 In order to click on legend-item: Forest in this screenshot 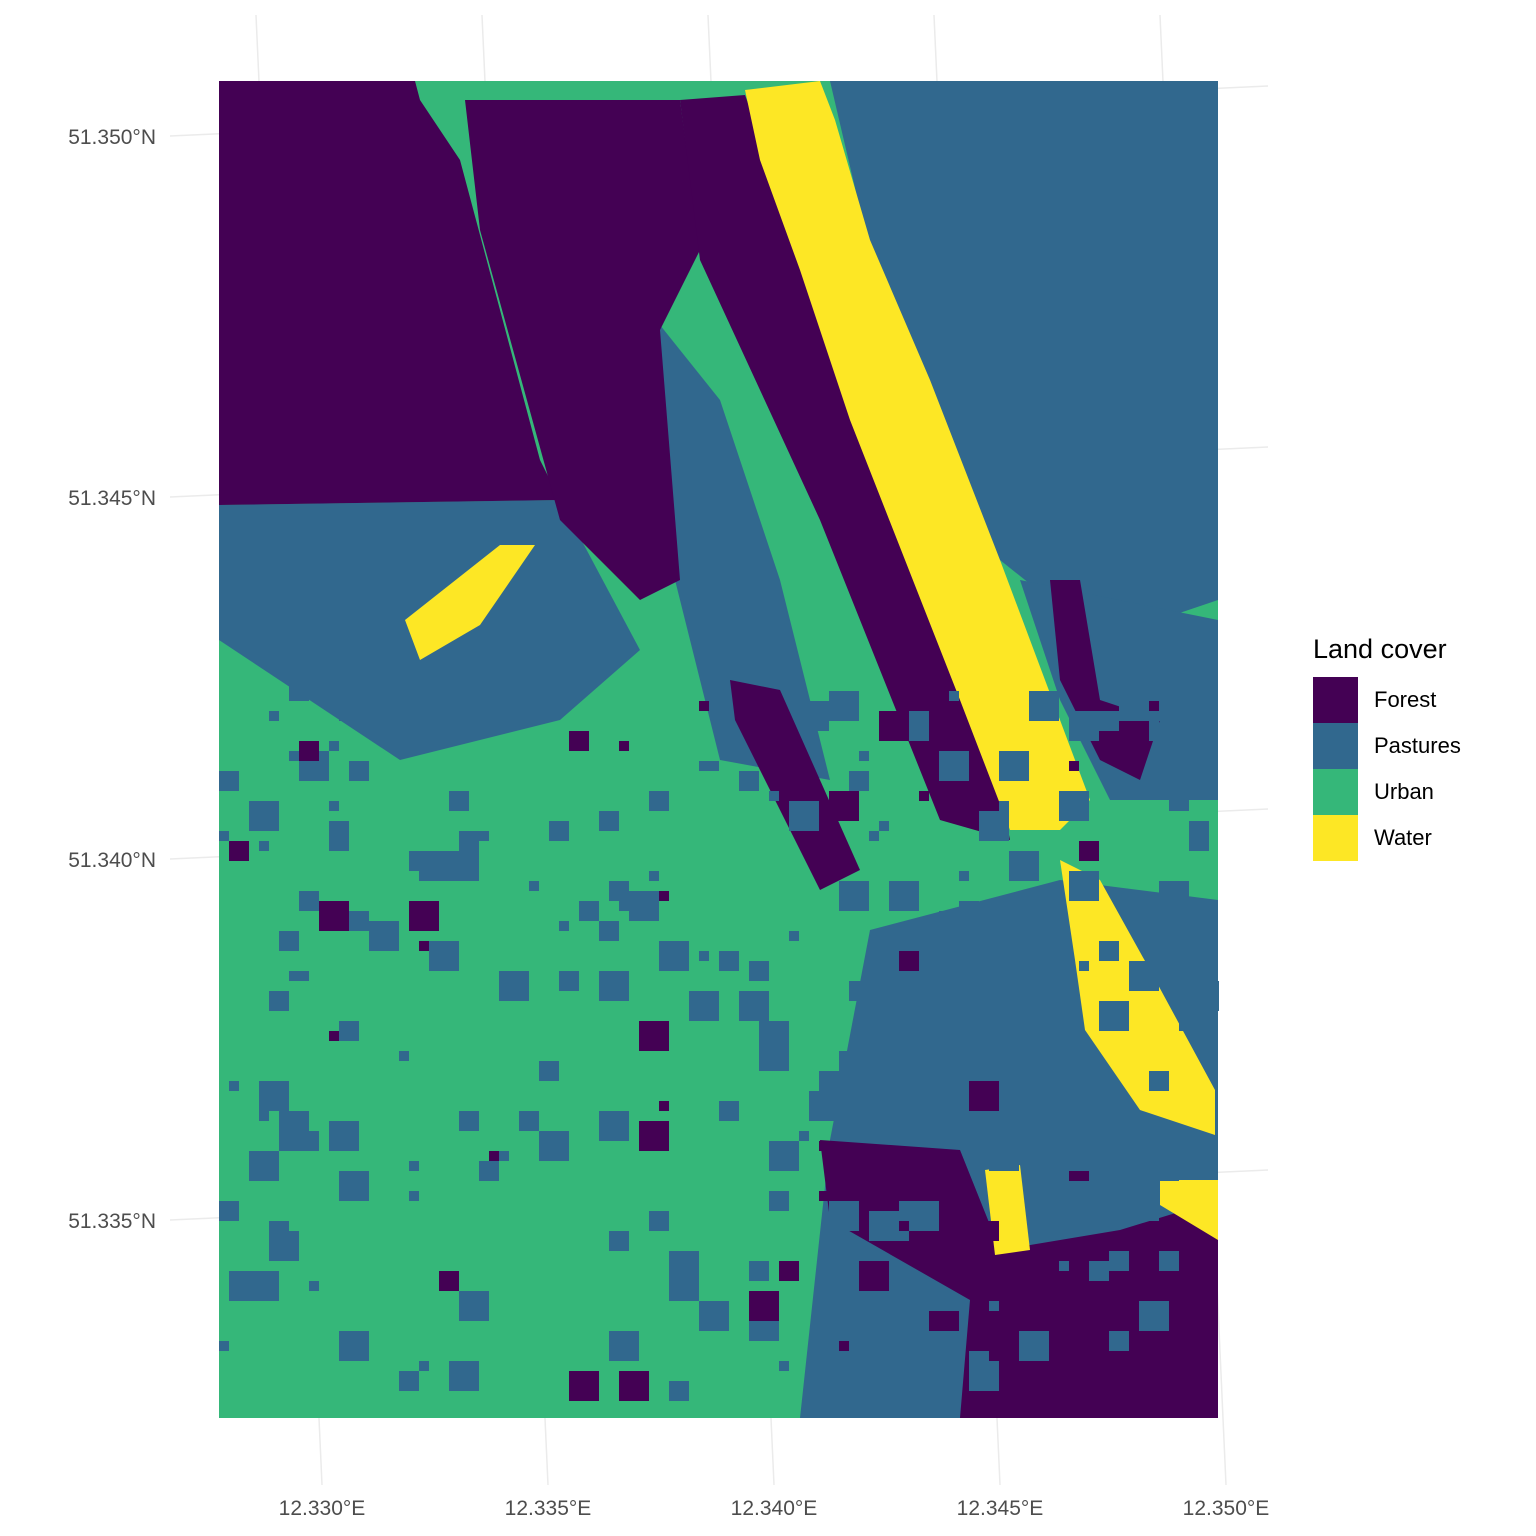, I will do `click(1387, 700)`.